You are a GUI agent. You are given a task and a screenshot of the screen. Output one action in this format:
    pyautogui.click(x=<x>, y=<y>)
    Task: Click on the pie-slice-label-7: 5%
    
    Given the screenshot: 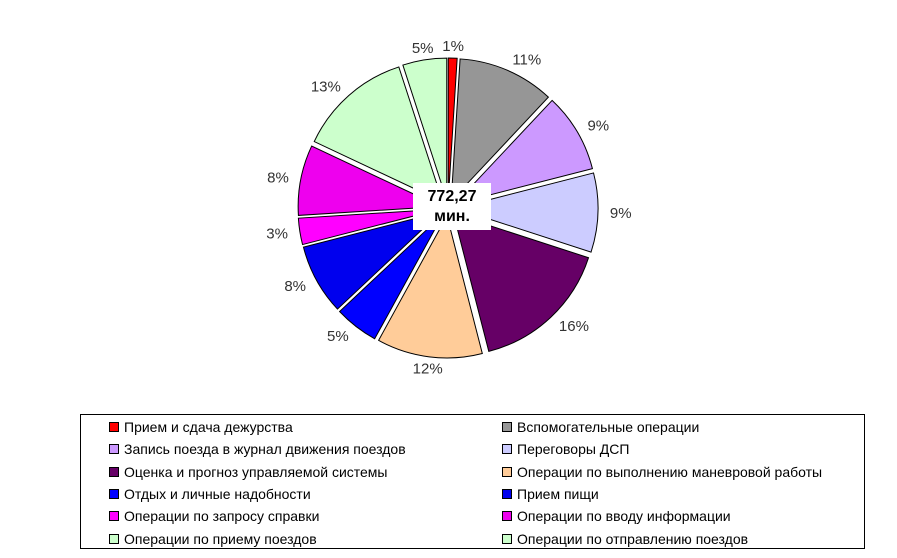 What is the action you would take?
    pyautogui.click(x=338, y=336)
    